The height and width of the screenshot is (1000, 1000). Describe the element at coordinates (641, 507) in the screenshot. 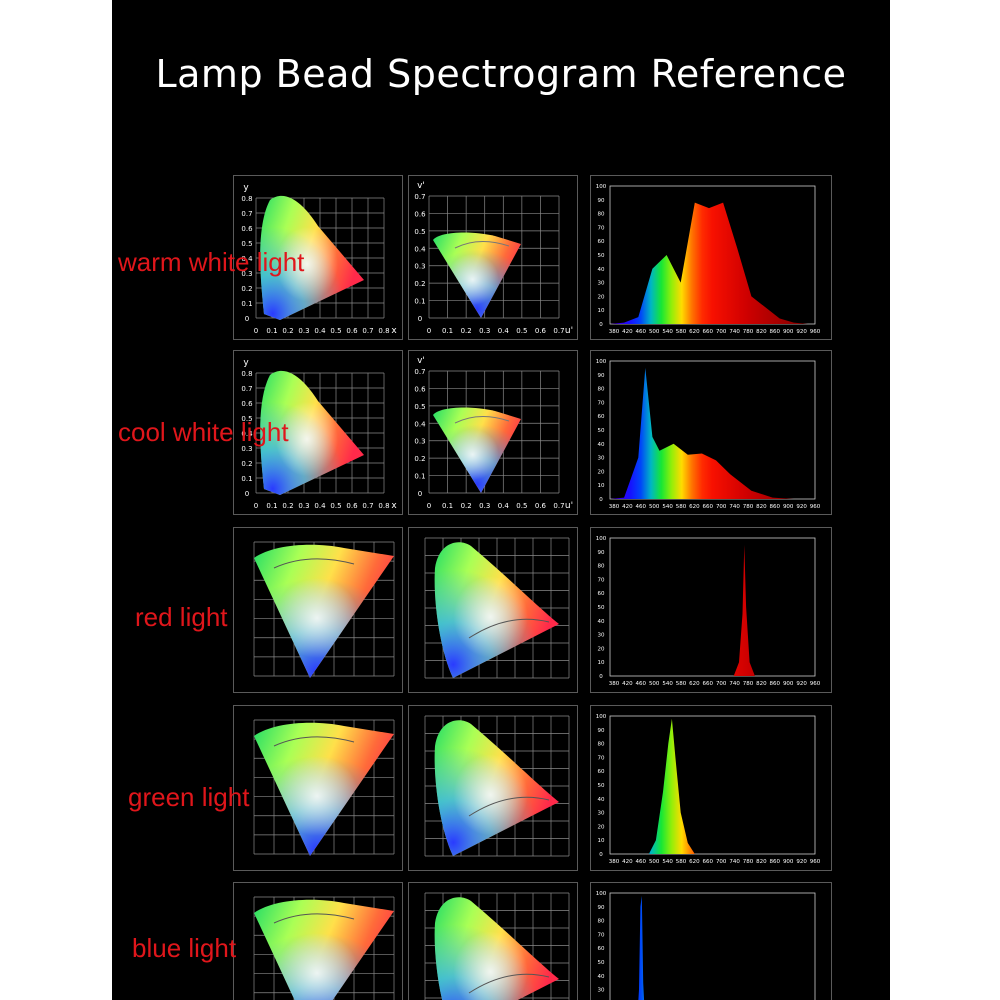

I see `x-tick-label: 460` at that location.